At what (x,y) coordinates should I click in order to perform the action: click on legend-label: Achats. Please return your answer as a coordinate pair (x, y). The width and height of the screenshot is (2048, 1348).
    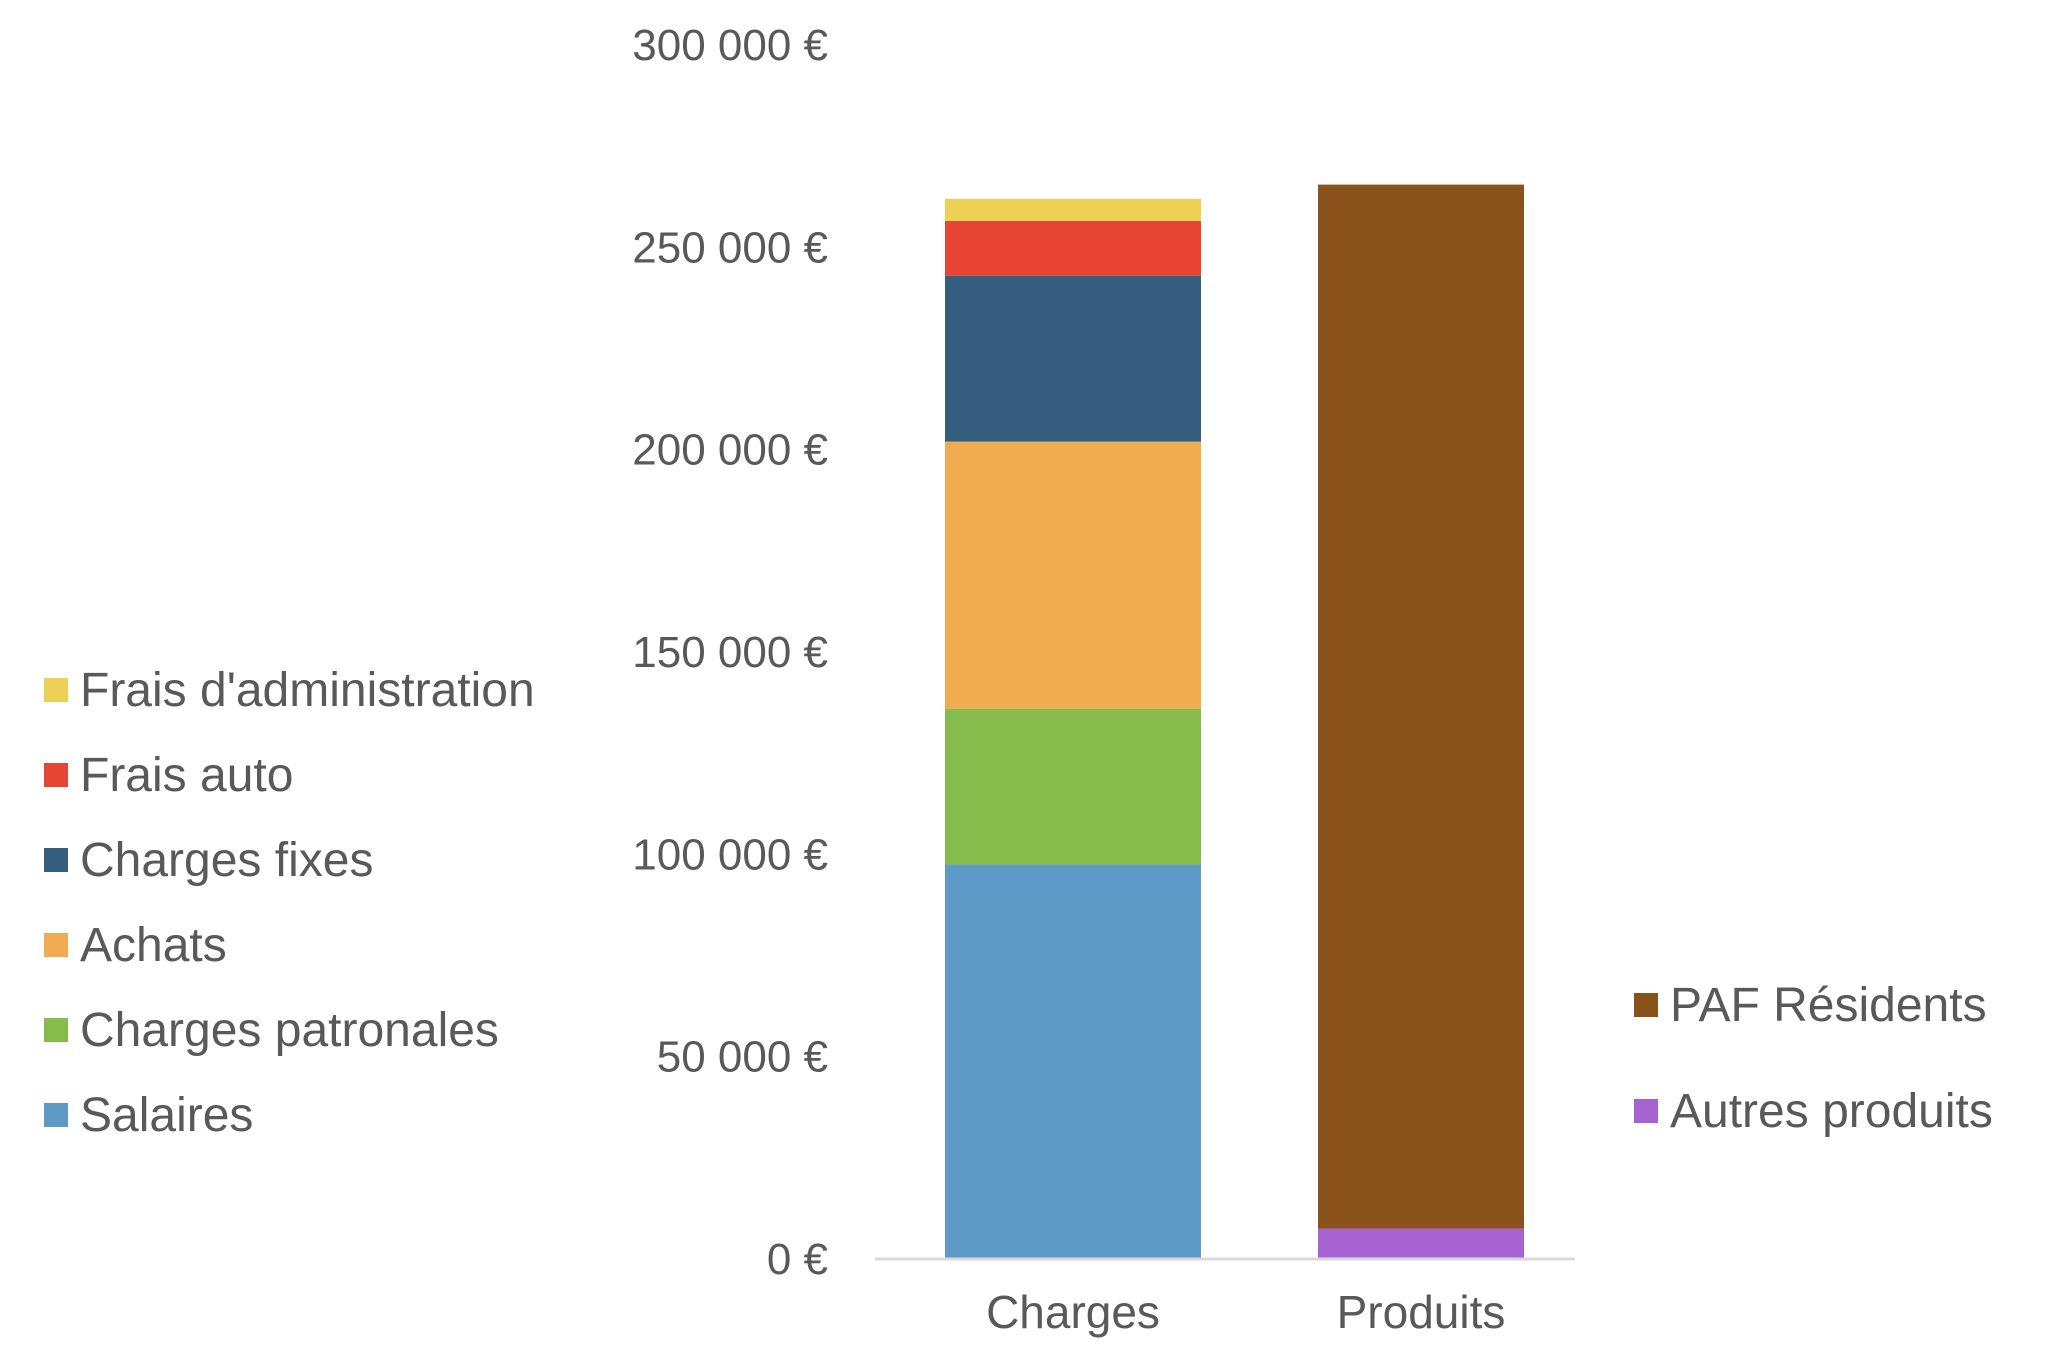
    Looking at the image, I should click on (153, 945).